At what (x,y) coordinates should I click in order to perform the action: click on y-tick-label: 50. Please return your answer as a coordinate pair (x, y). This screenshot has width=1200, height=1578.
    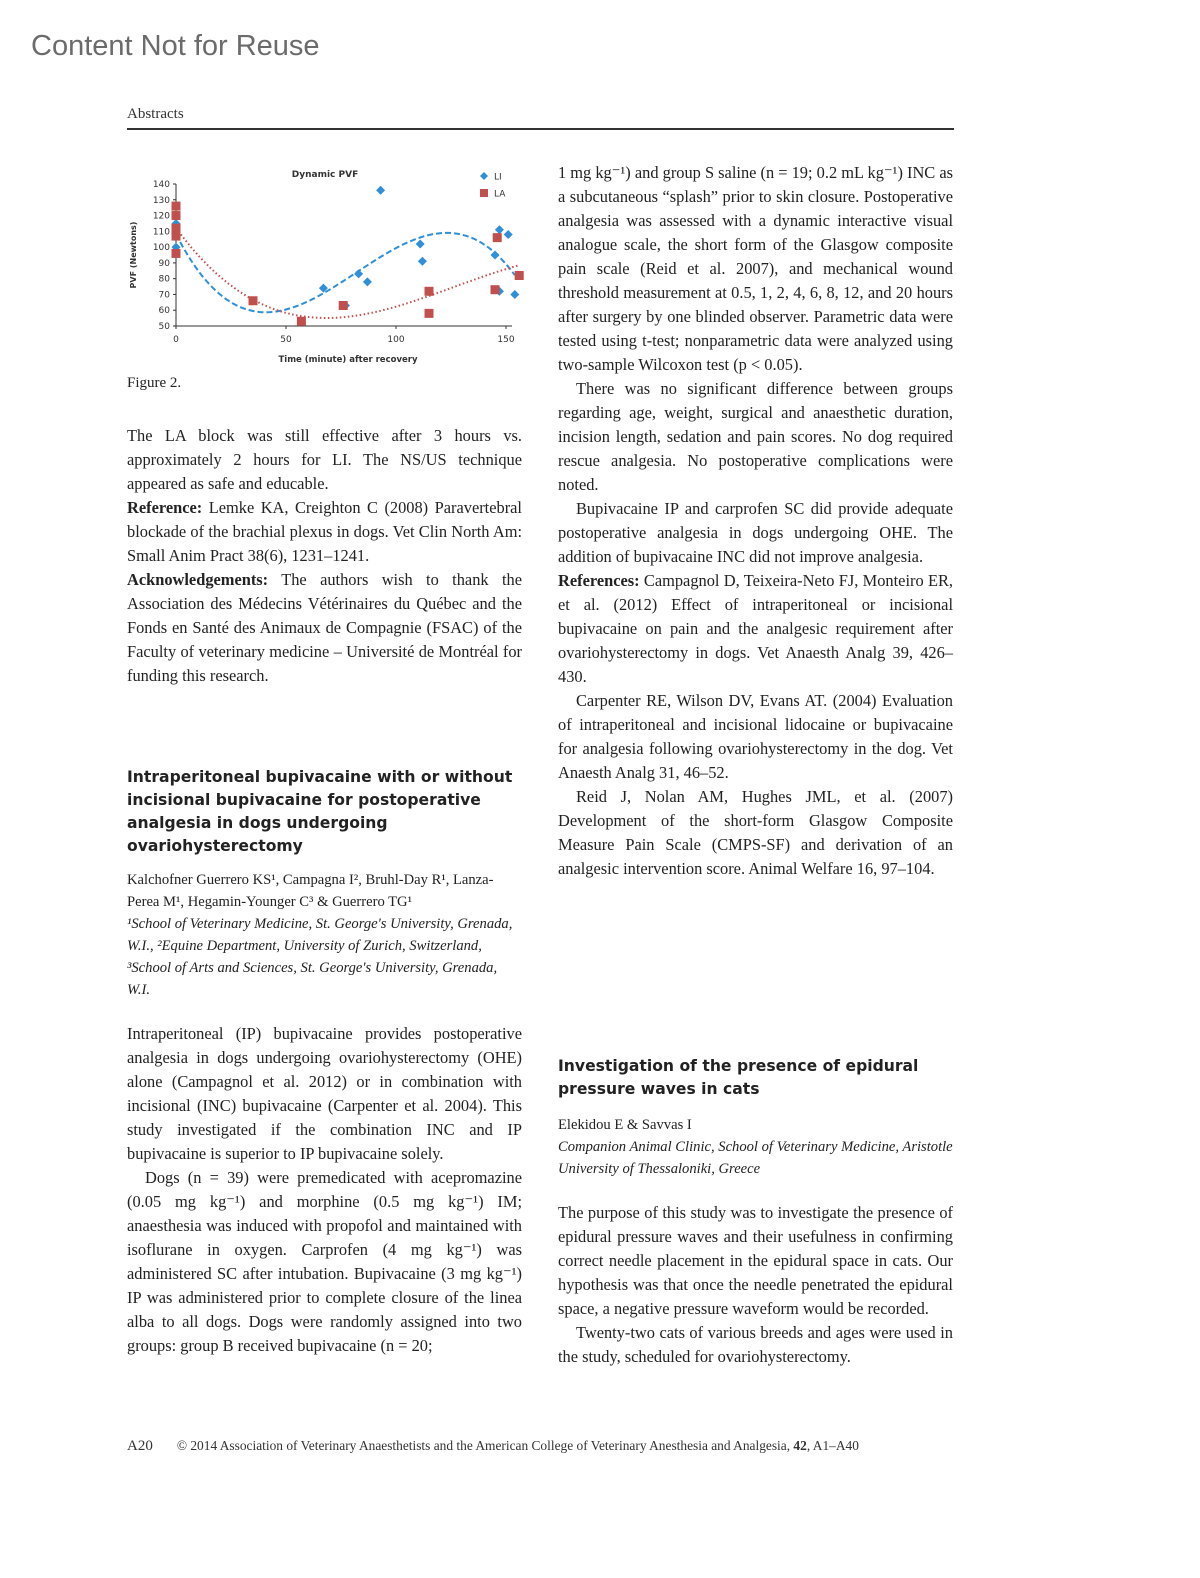
    Looking at the image, I should click on (165, 327).